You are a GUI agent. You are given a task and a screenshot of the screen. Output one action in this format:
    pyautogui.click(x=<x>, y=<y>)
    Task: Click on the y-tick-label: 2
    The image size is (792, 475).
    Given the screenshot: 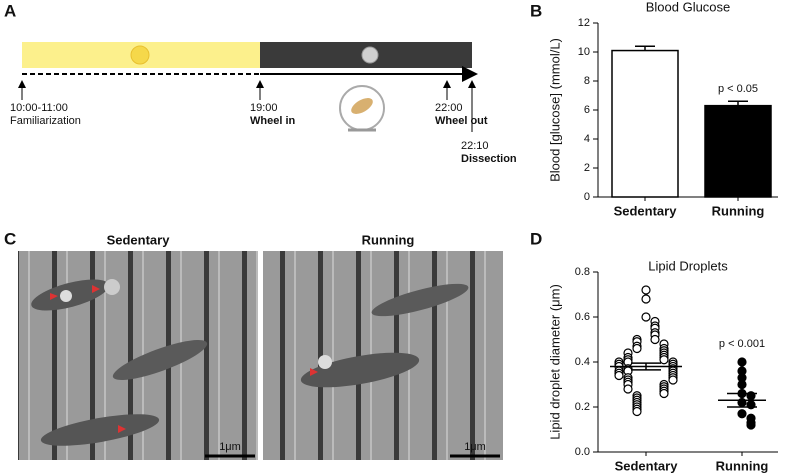 What is the action you would take?
    pyautogui.click(x=587, y=168)
    